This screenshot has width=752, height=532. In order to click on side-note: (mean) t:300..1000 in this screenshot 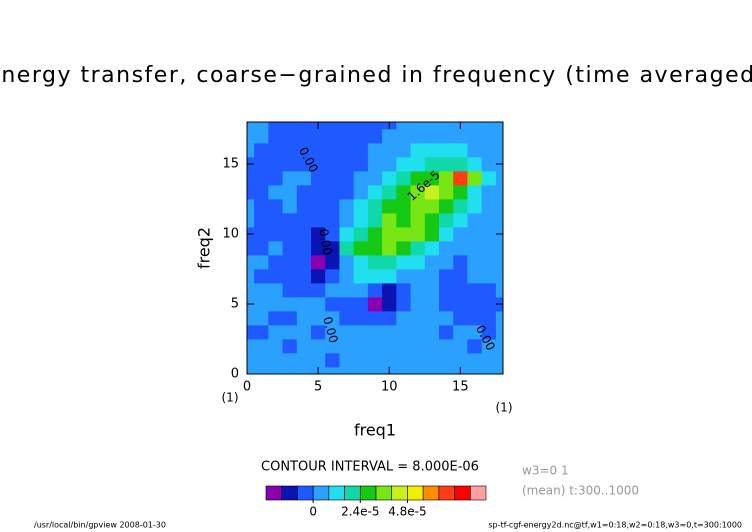, I will do `click(580, 491)`.